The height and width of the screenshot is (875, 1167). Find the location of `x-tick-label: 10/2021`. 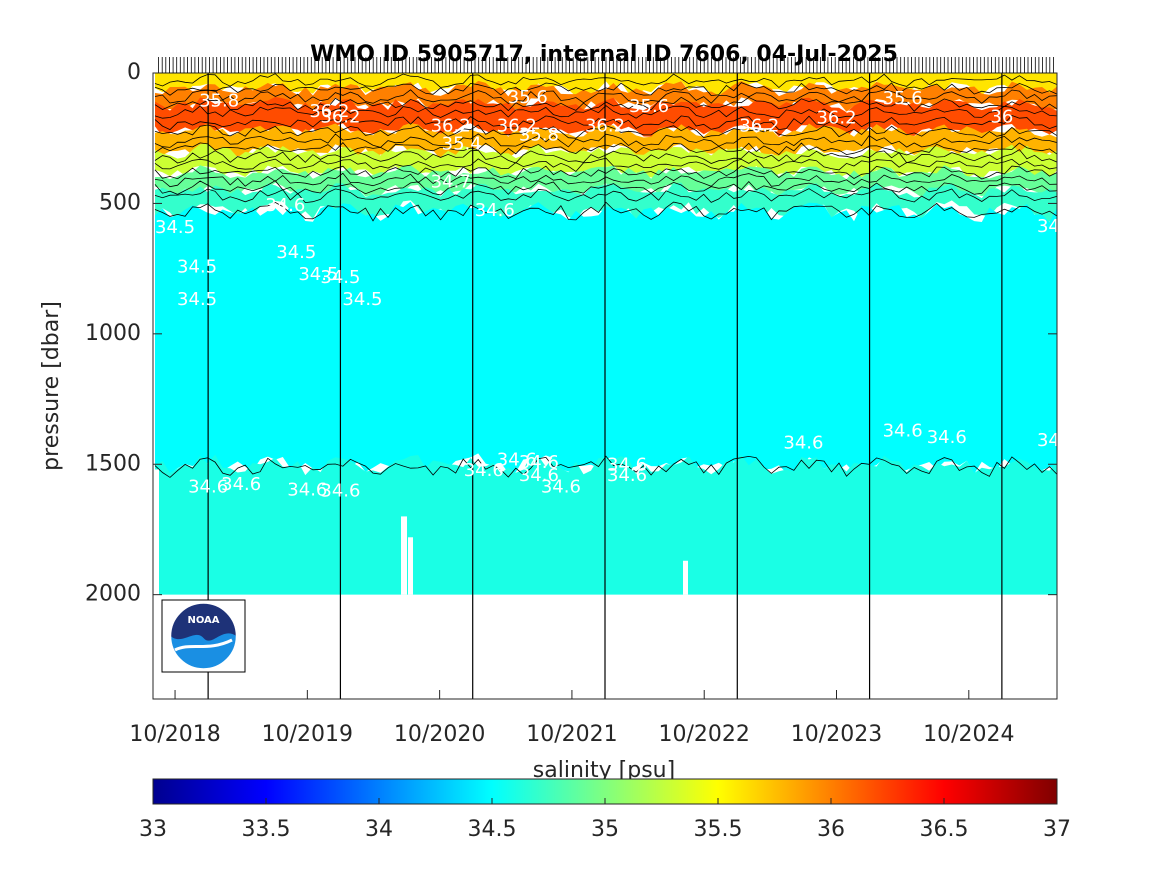

x-tick-label: 10/2021 is located at coordinates (571, 734).